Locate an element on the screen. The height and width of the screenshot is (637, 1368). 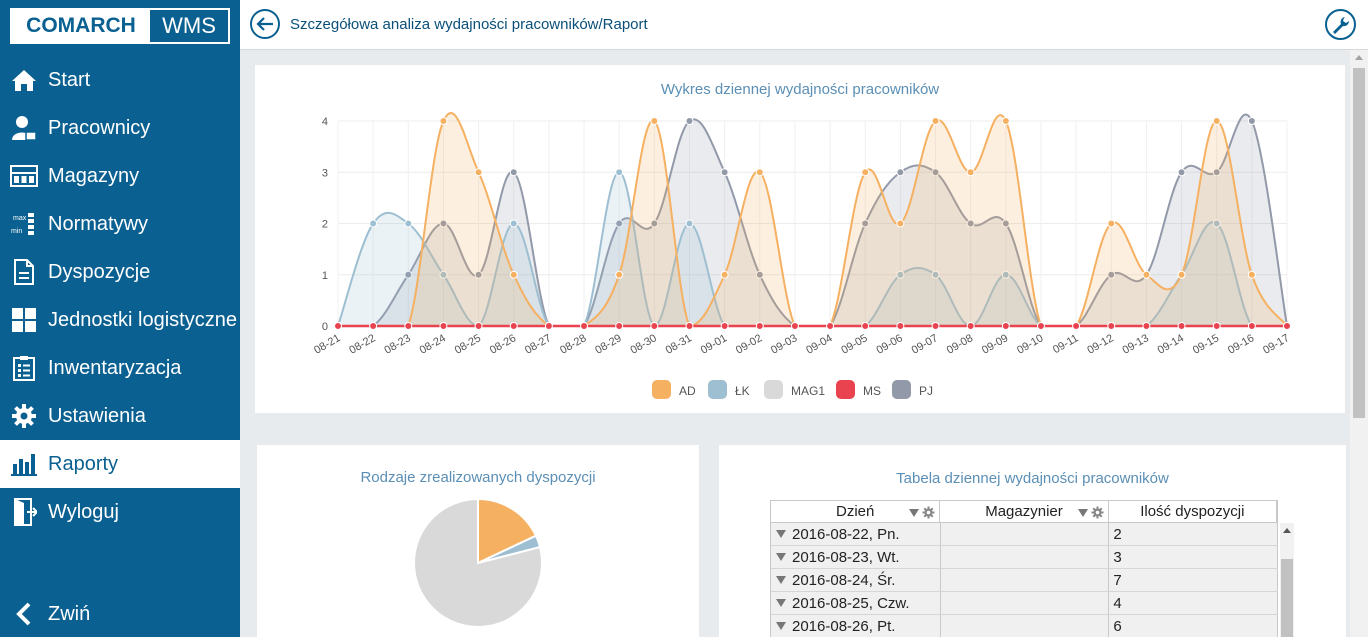
sidebar-item-wyloguj: Wyloguj is located at coordinates (120, 512).